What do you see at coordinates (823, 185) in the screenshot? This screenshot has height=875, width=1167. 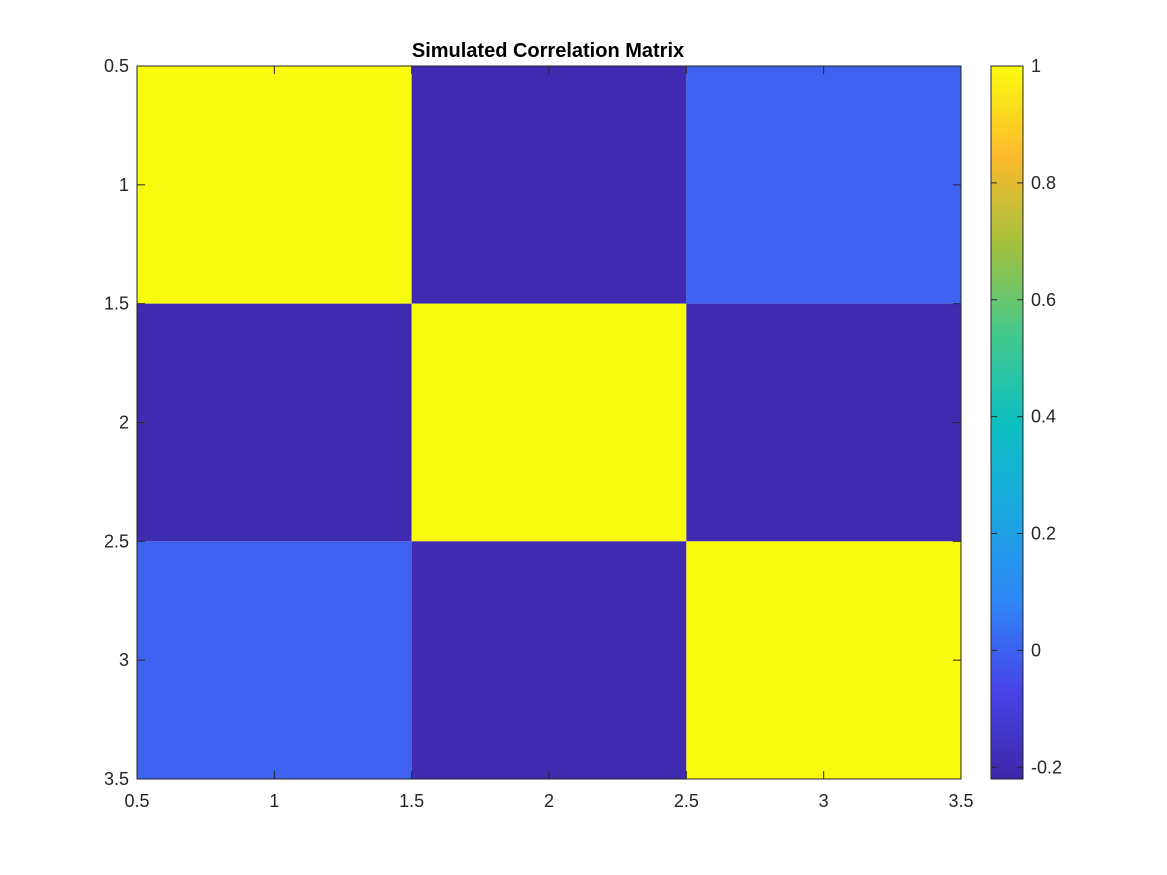 I see `heatmap-cell-r1-c3` at bounding box center [823, 185].